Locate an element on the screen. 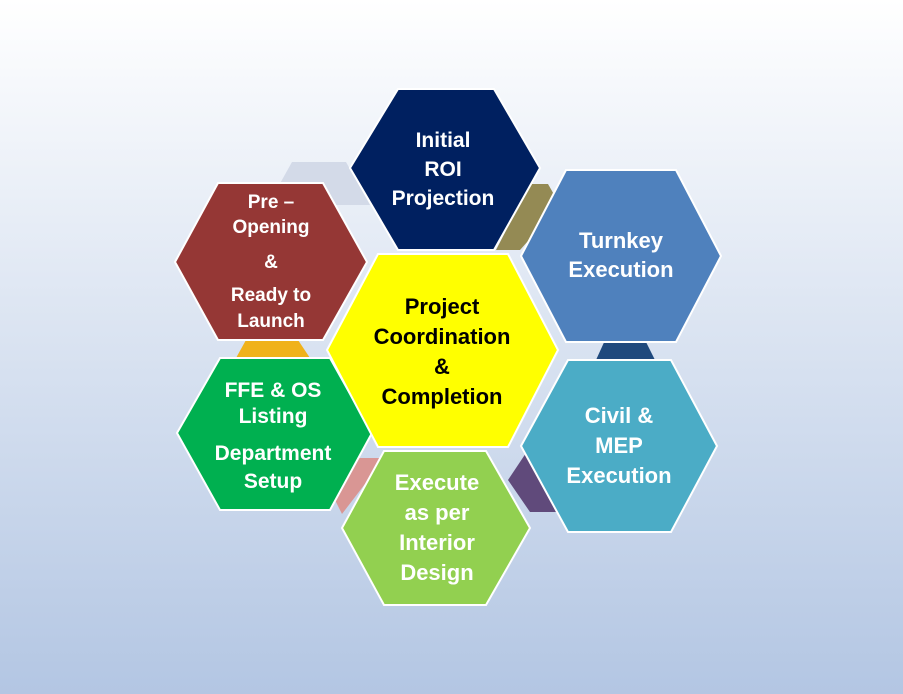  label-initial-roi-line: Projection is located at coordinates (443, 198).